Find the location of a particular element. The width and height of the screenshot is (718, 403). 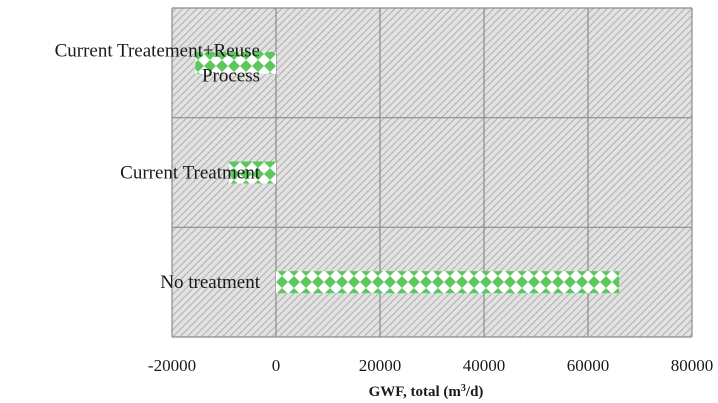

x-tick-label-0: -20000 is located at coordinates (172, 365).